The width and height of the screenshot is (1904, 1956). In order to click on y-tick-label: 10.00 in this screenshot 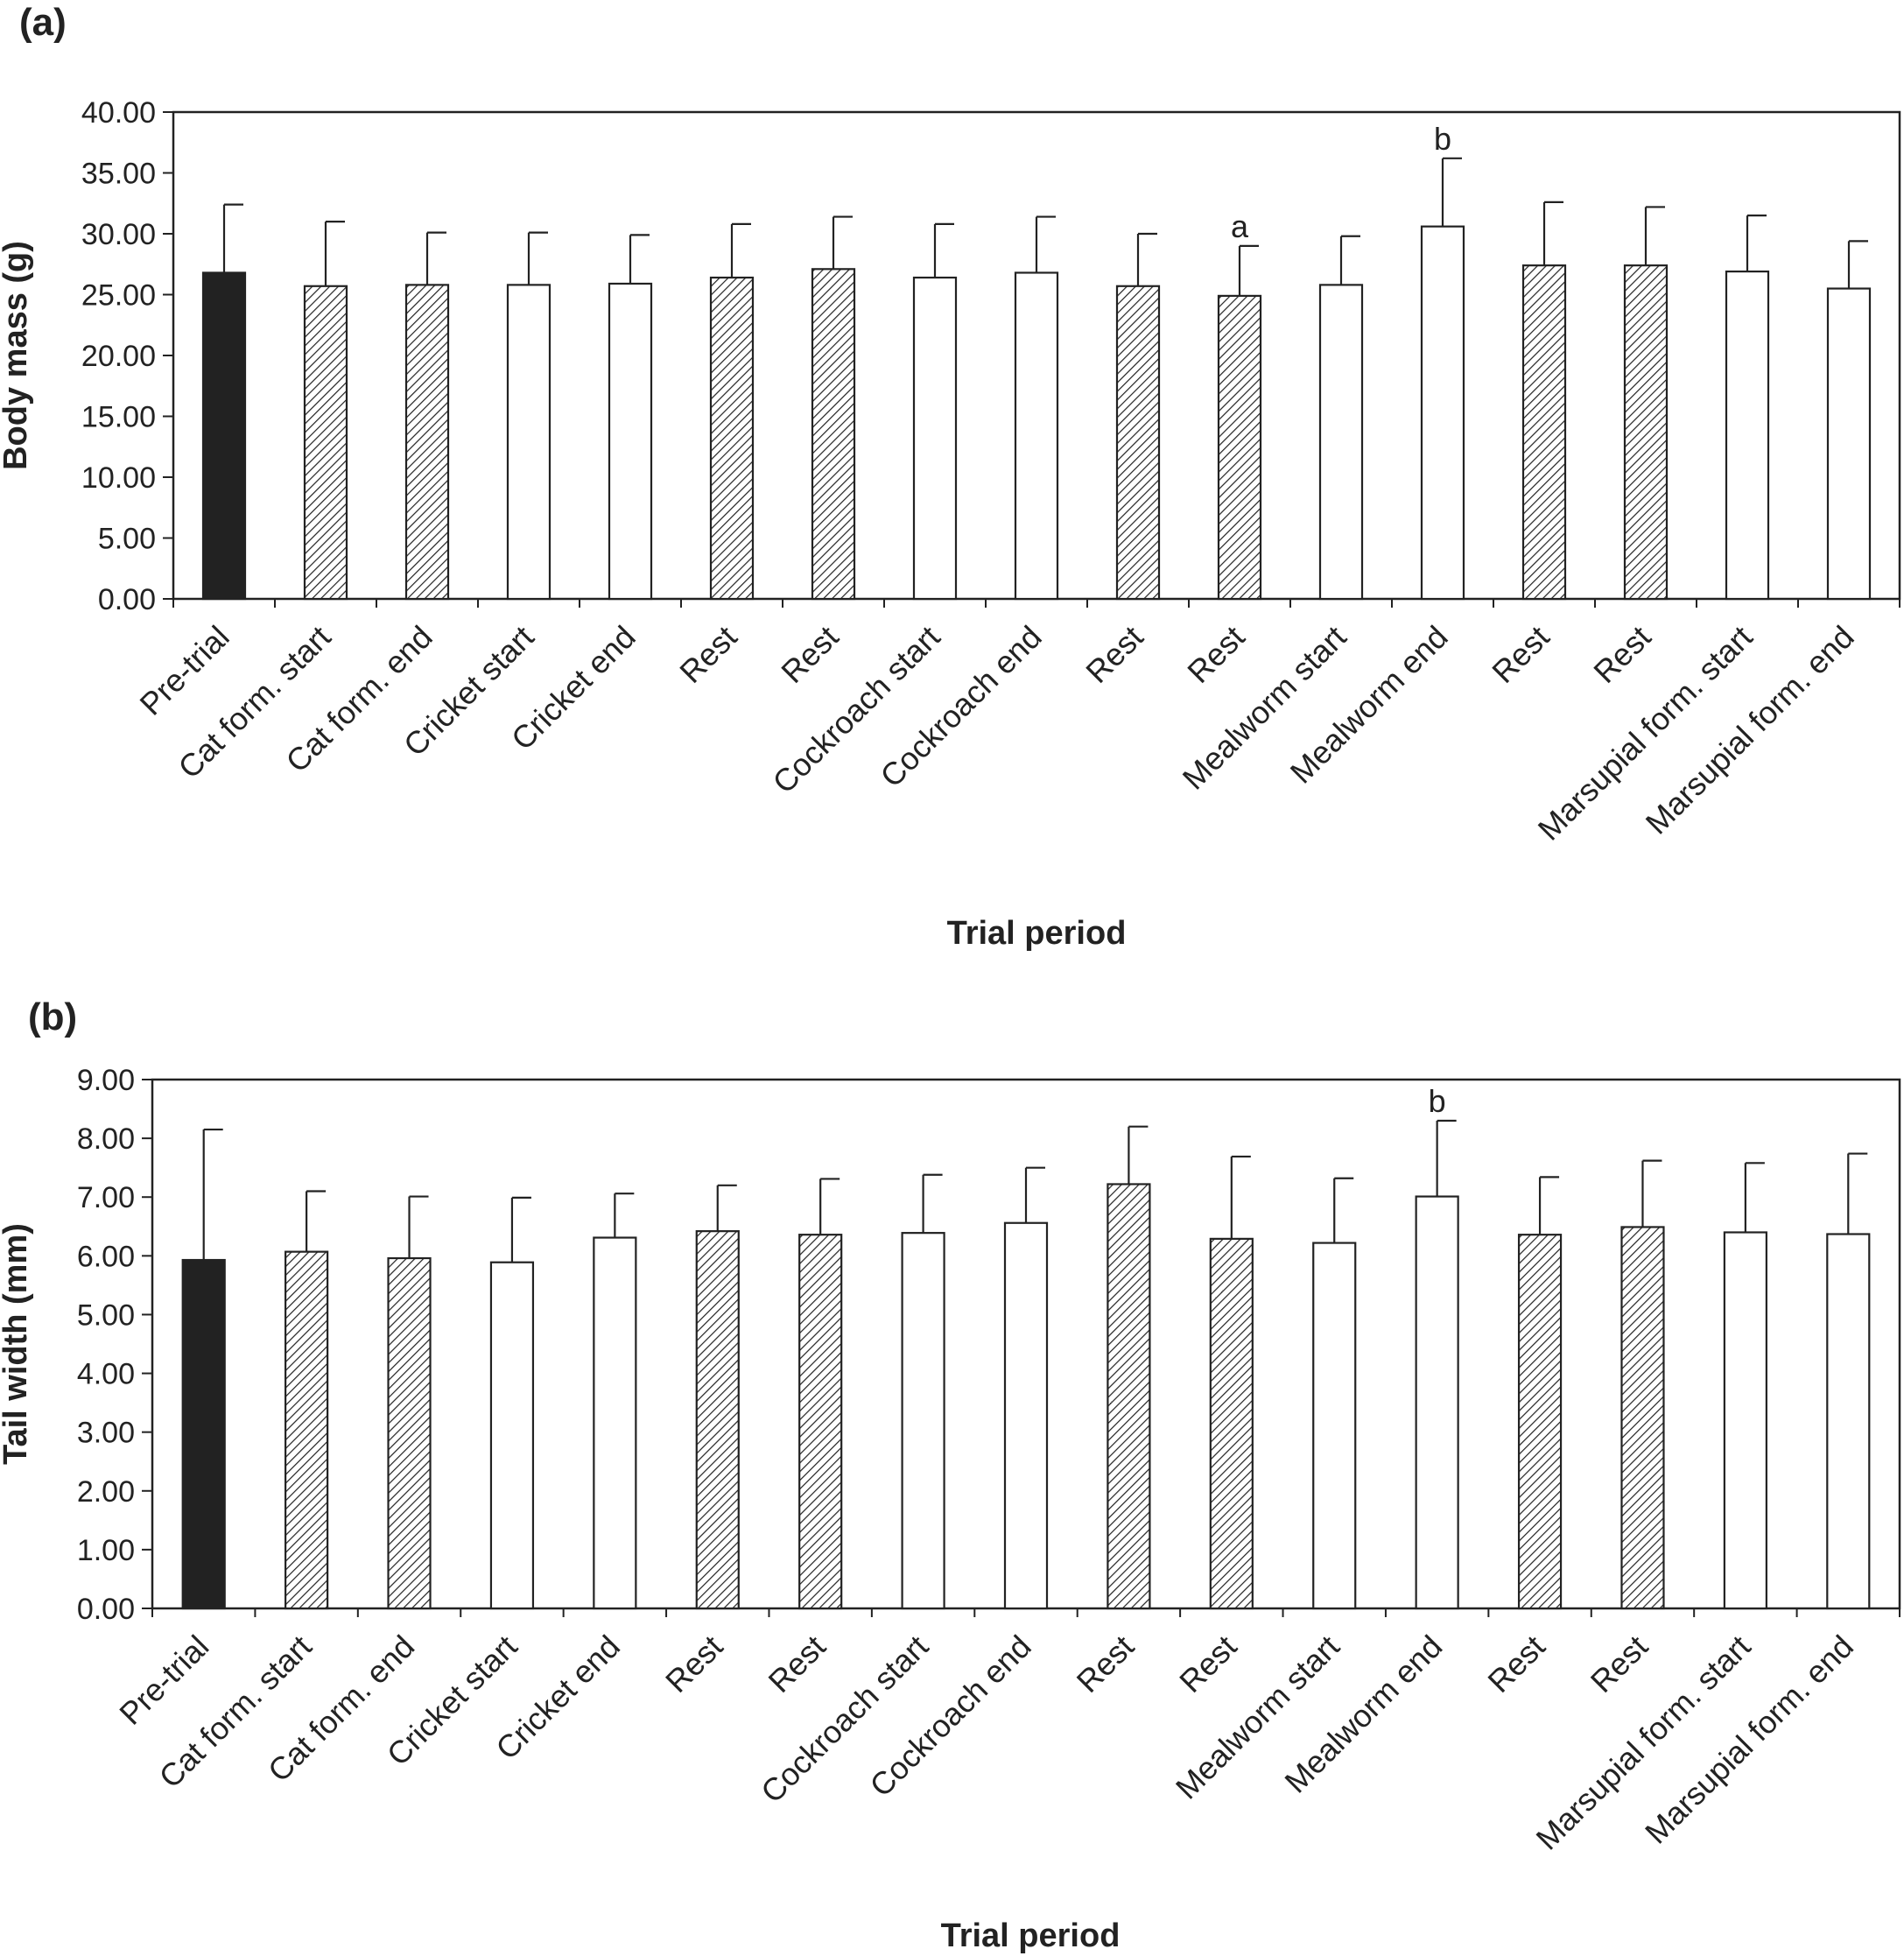, I will do `click(118, 478)`.